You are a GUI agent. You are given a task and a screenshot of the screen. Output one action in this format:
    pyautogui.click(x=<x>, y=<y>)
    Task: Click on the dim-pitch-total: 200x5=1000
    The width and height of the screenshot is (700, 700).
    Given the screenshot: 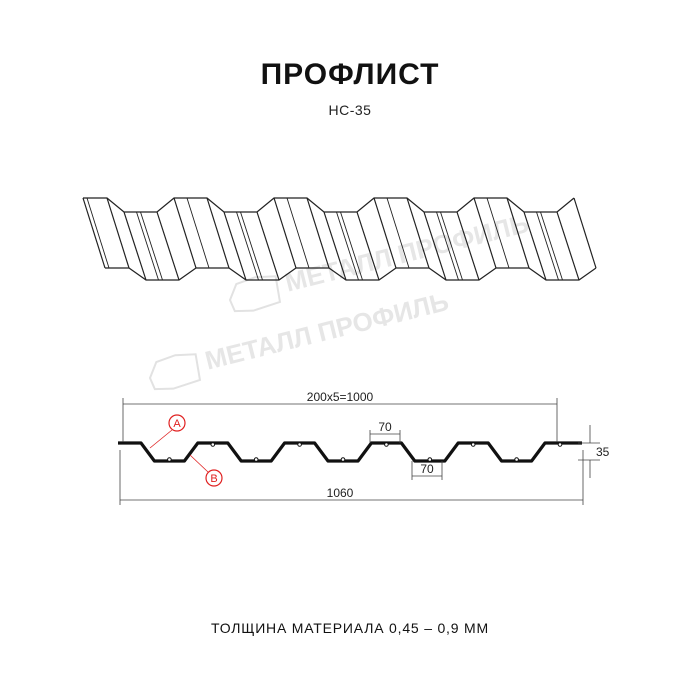 What is the action you would take?
    pyautogui.click(x=340, y=397)
    